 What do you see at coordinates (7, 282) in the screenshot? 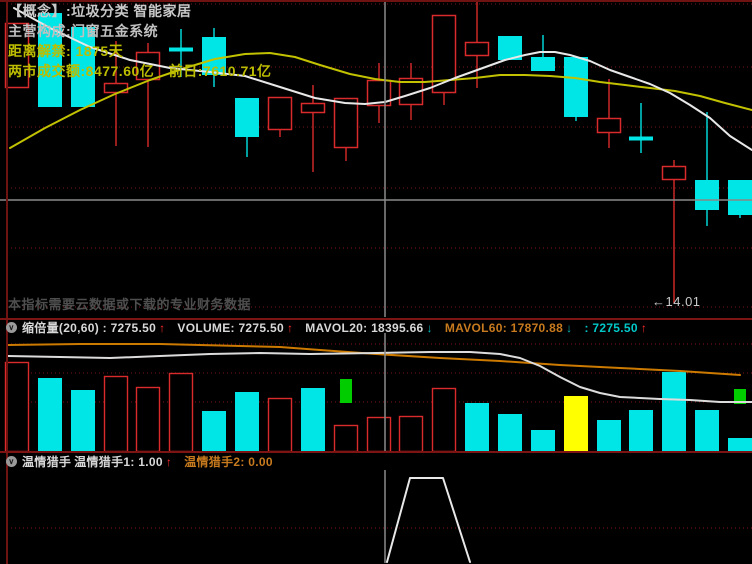
I see `pane-border-left` at bounding box center [7, 282].